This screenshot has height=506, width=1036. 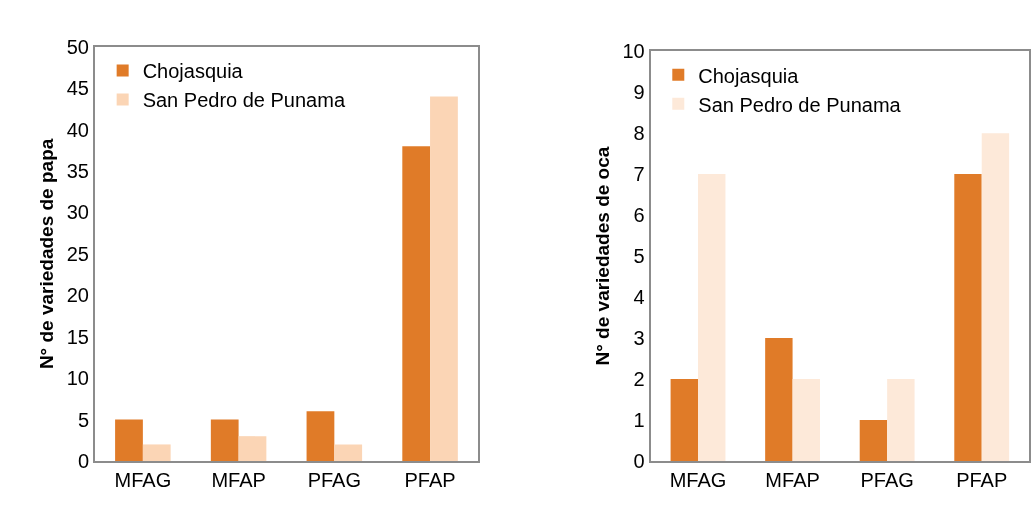 What do you see at coordinates (77, 336) in the screenshot?
I see `y-tick-label: 15` at bounding box center [77, 336].